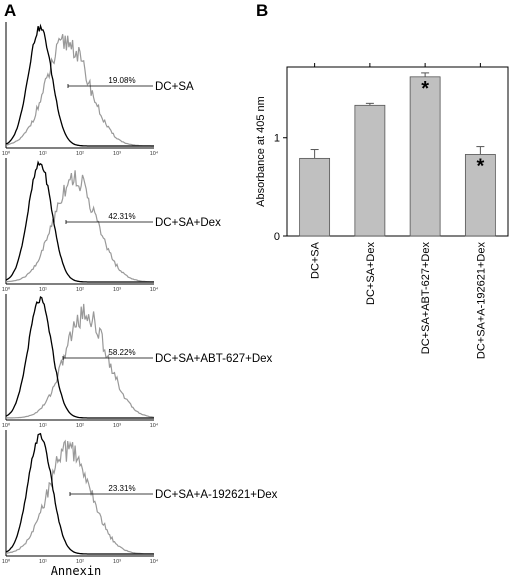  Describe the element at coordinates (277, 237) in the screenshot. I see `y-tick-label: 0` at that location.